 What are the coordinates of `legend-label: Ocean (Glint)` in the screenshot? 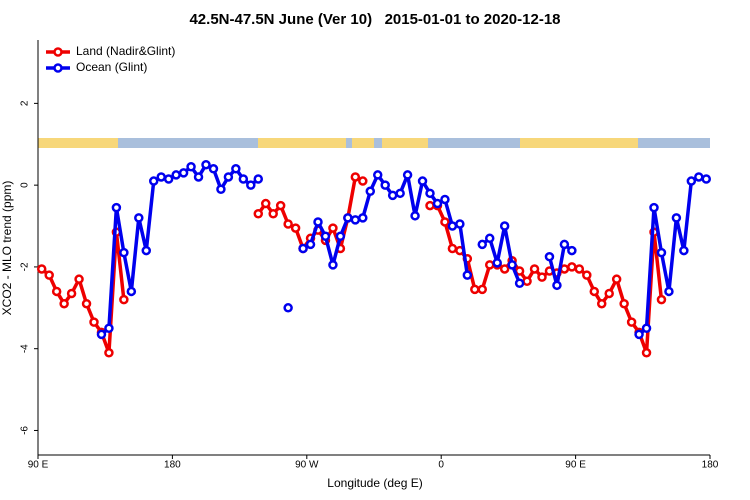 It's located at (111, 67).